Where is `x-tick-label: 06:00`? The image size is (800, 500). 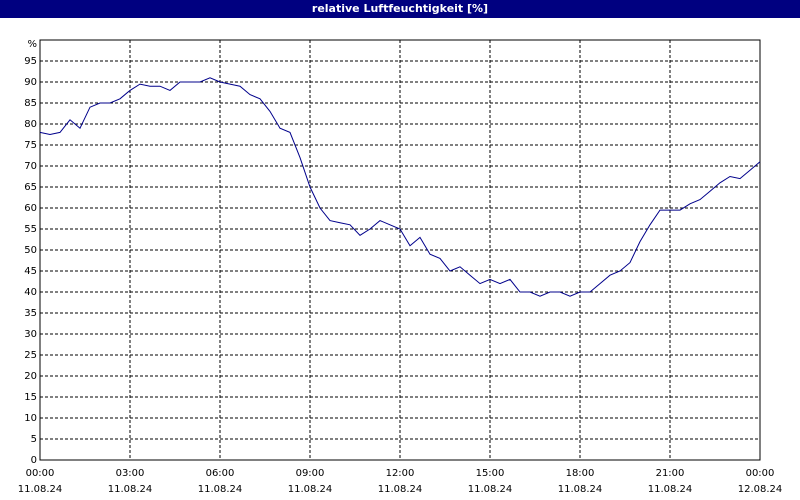
x-tick-label: 06:00 is located at coordinates (220, 473).